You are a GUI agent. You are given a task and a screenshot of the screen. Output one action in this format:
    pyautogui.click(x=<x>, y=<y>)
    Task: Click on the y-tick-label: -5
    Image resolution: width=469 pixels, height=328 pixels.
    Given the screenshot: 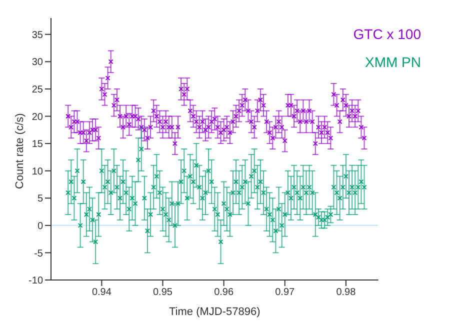 What is the action you would take?
    pyautogui.click(x=39, y=254)
    